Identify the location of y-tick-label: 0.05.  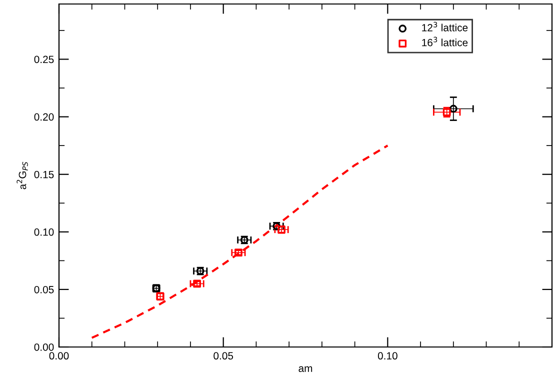
(44, 290).